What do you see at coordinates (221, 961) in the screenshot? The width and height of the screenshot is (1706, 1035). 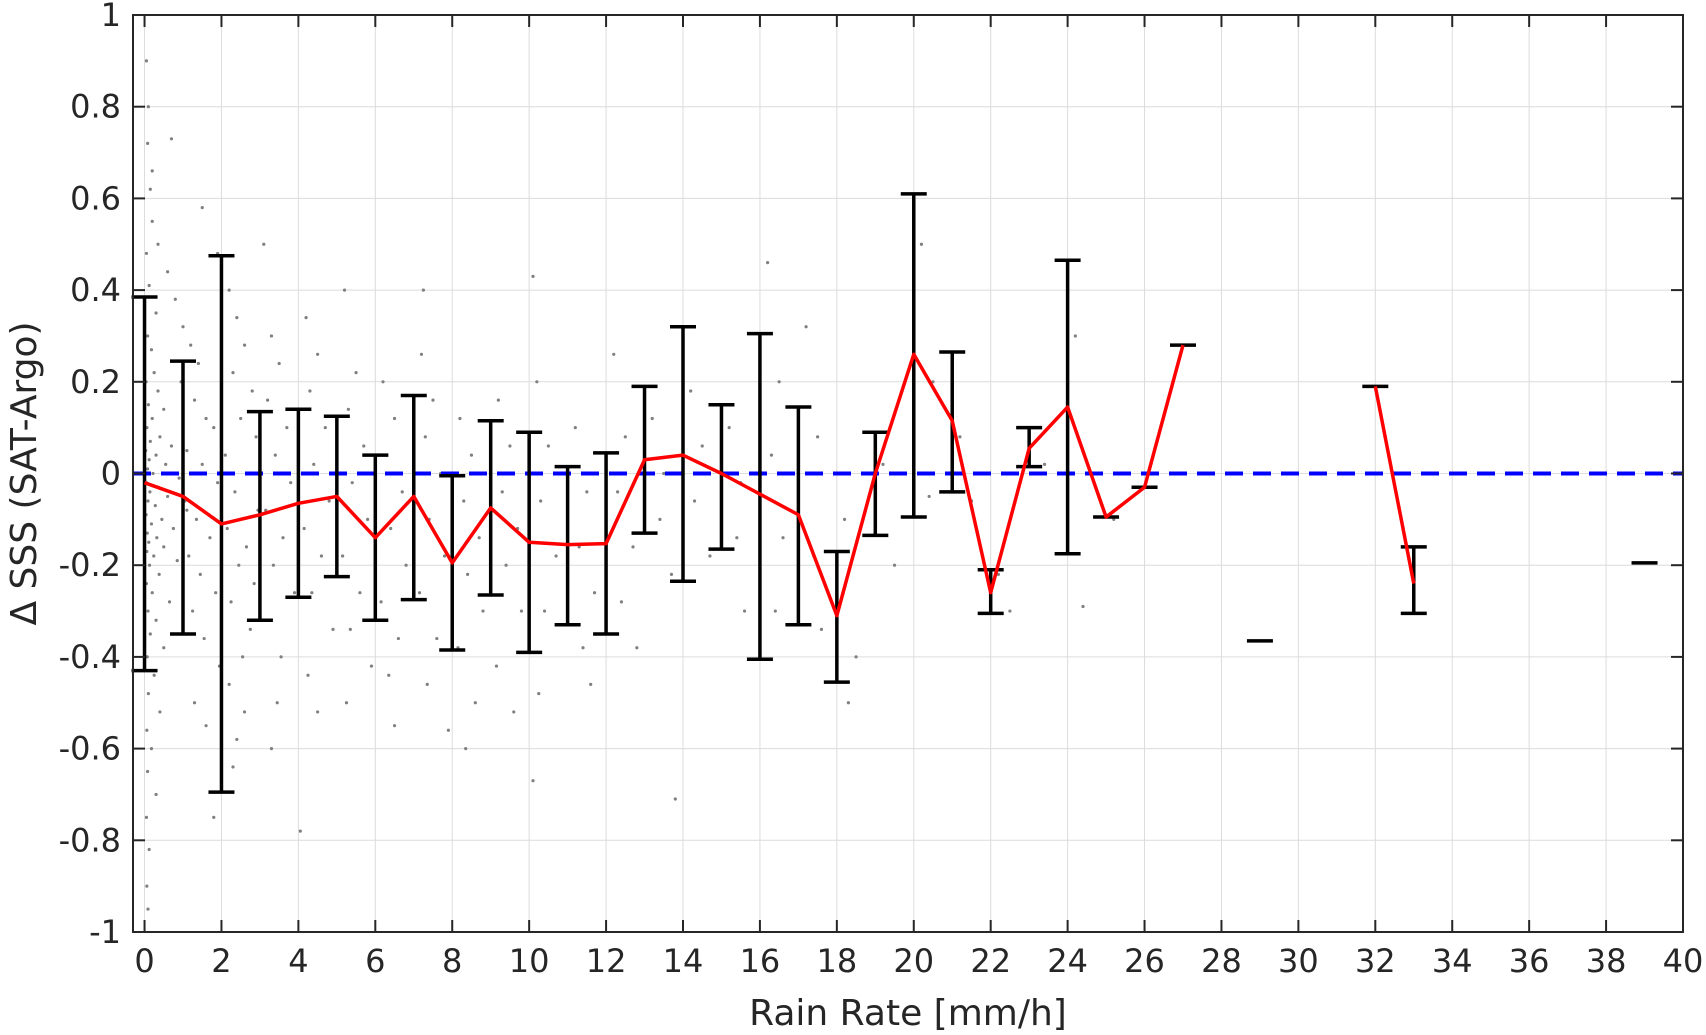 I see `x-tick-label: 2` at bounding box center [221, 961].